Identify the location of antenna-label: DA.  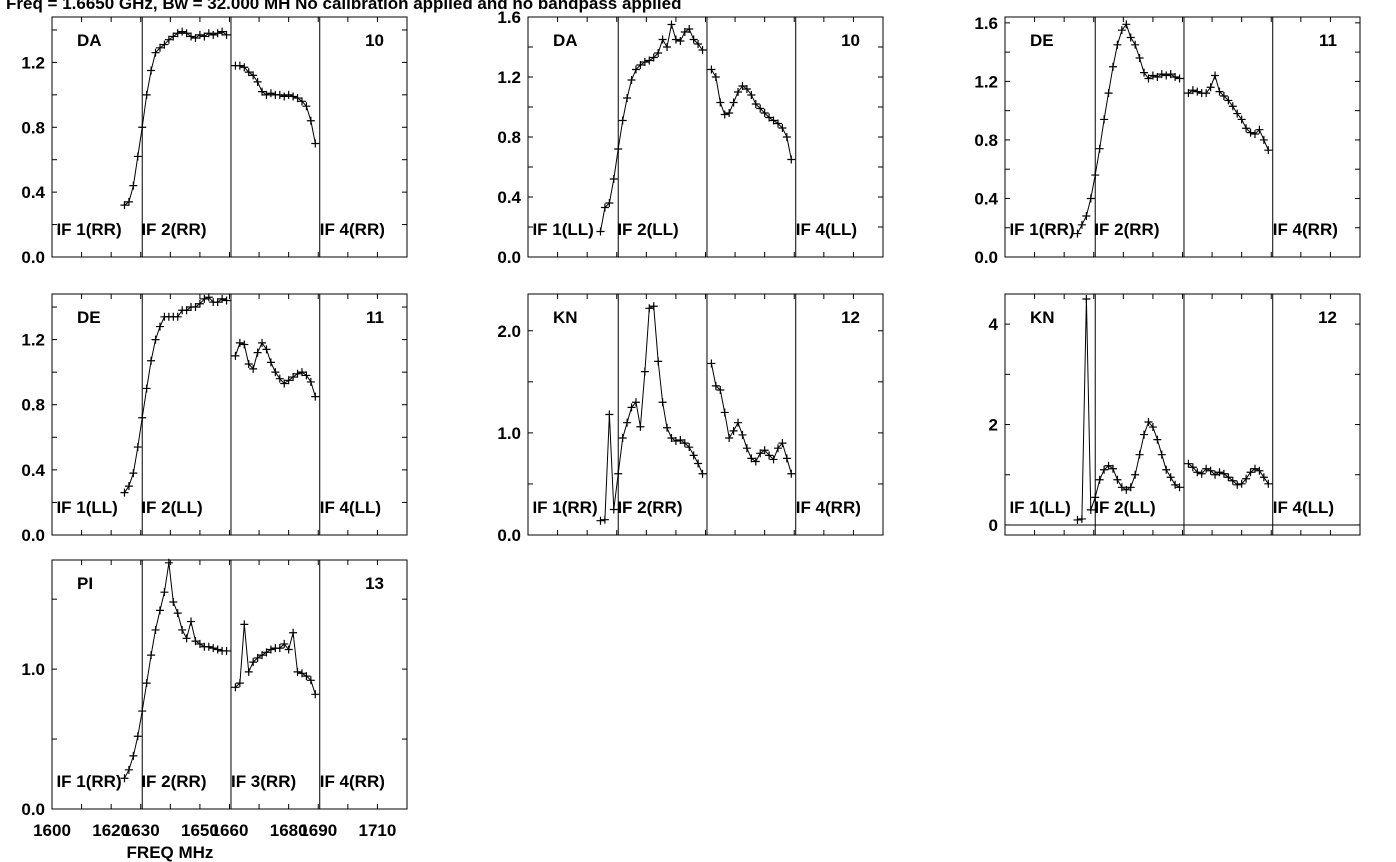
(565, 40).